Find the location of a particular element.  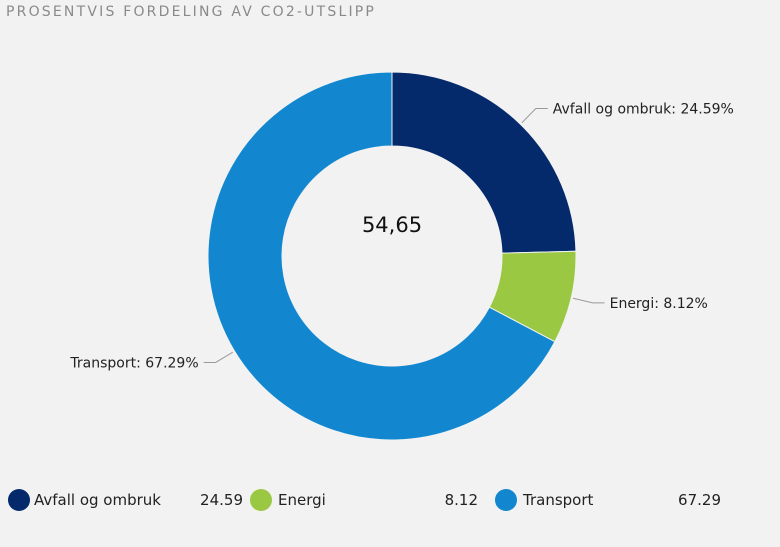

slice-label-energi: Energi: 8.12% is located at coordinates (659, 304).